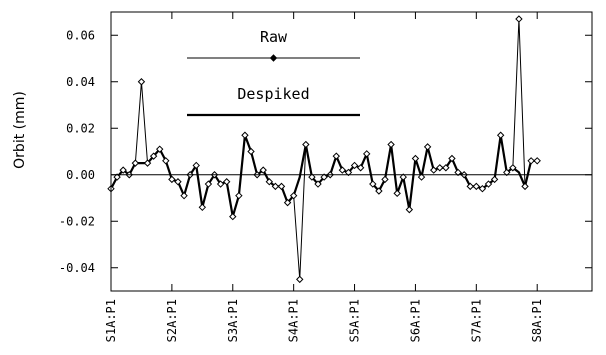 Image resolution: width=606 pixels, height=355 pixels. What do you see at coordinates (294, 320) in the screenshot?
I see `x-tick-label: S4A:P1` at bounding box center [294, 320].